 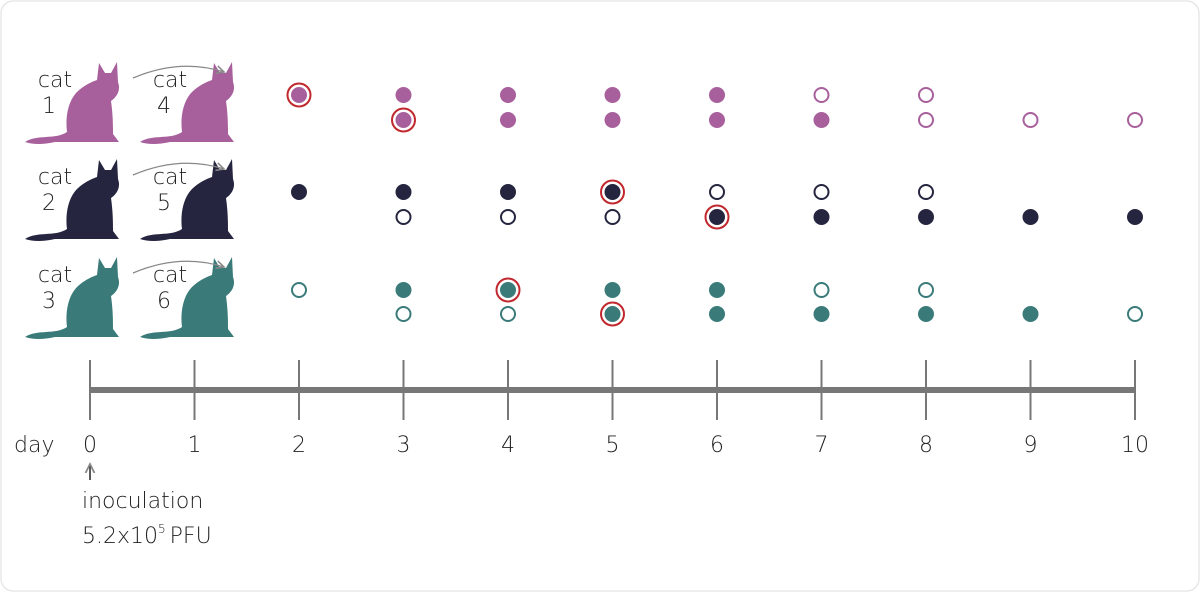 What do you see at coordinates (49, 203) in the screenshot?
I see `cat-number: 2` at bounding box center [49, 203].